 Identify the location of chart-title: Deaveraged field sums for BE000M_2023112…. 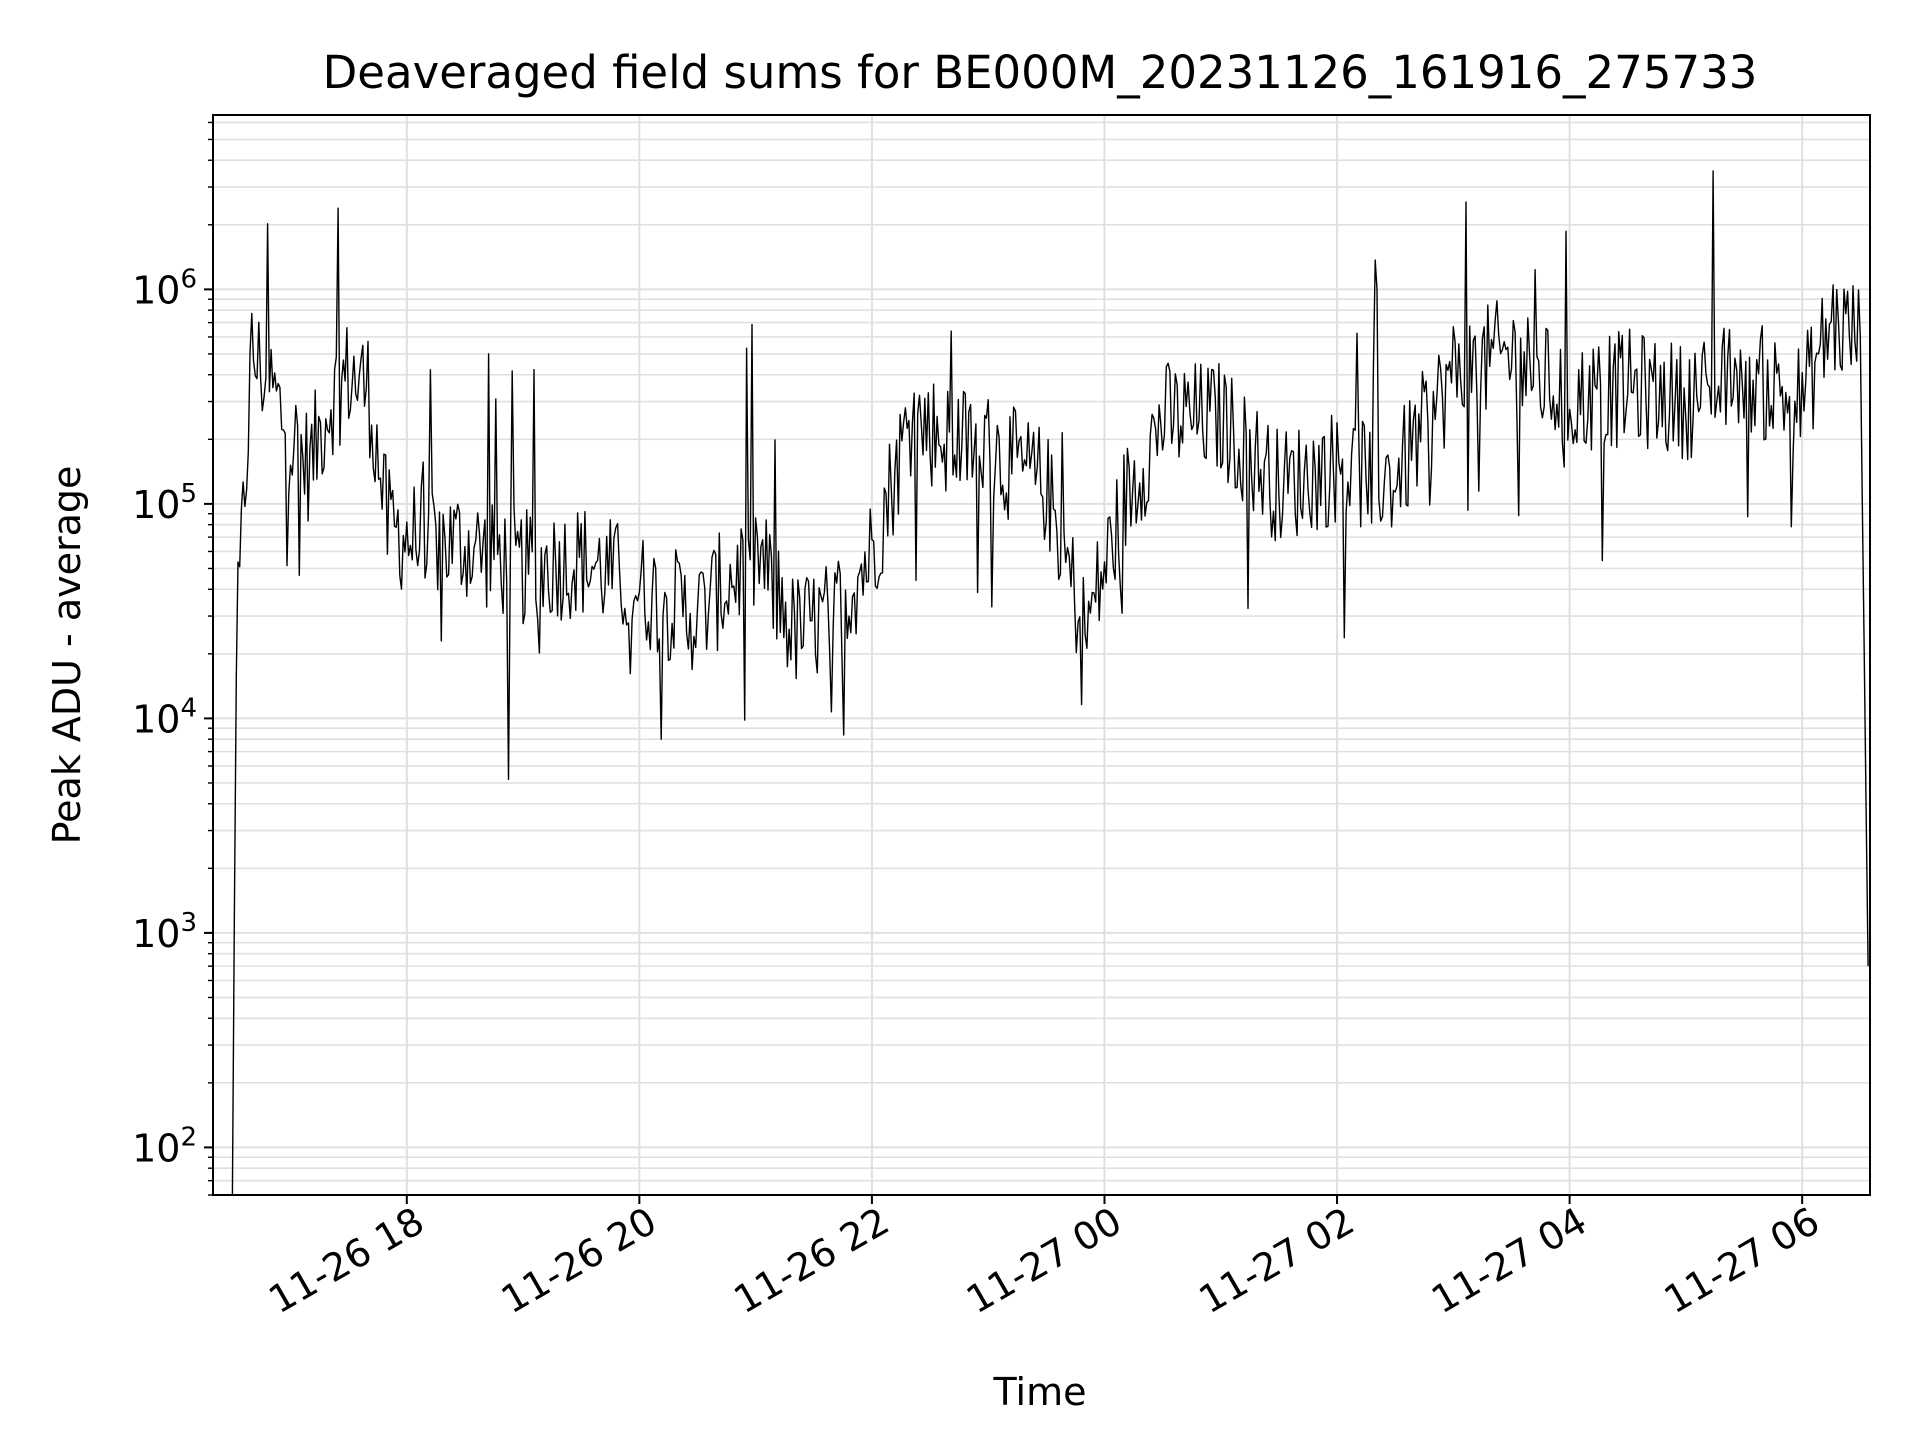
(1040, 72).